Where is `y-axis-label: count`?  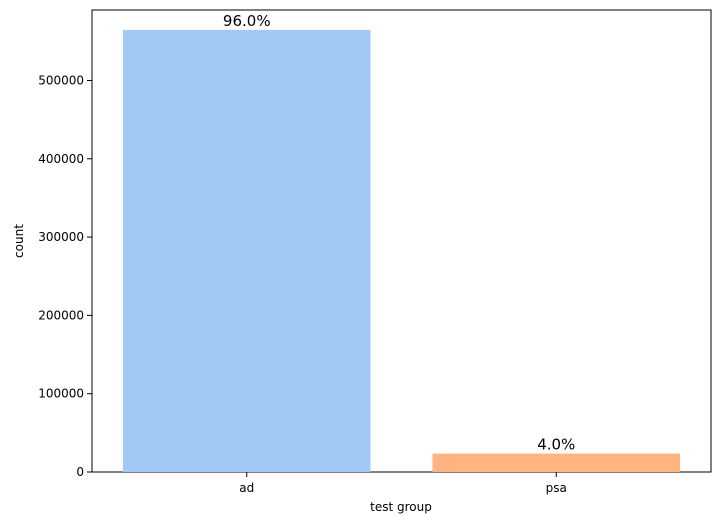 y-axis-label: count is located at coordinates (19, 241).